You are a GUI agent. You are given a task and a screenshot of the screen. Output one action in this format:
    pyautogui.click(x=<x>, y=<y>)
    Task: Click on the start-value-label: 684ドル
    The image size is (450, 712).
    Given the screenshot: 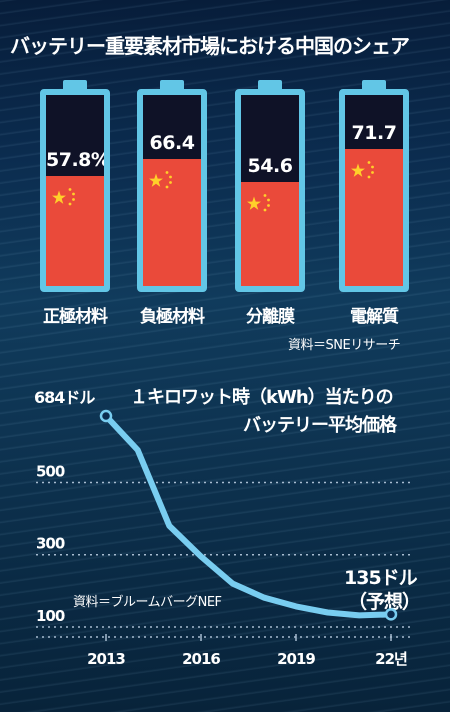 What is the action you would take?
    pyautogui.click(x=64, y=397)
    